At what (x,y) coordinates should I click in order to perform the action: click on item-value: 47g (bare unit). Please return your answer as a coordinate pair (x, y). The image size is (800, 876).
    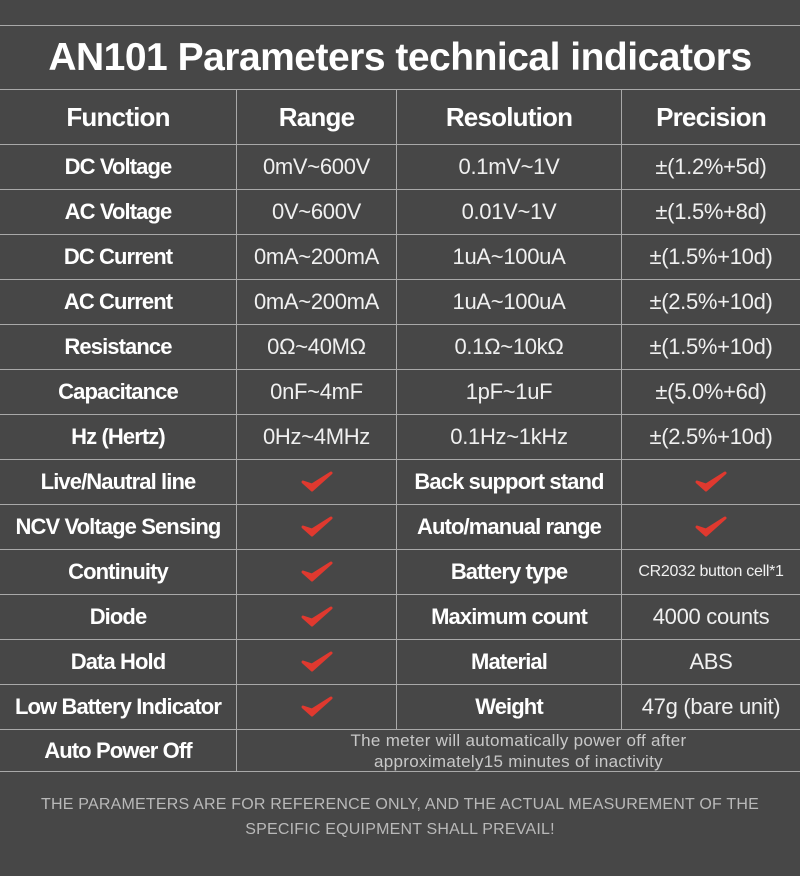
    Looking at the image, I should click on (711, 707).